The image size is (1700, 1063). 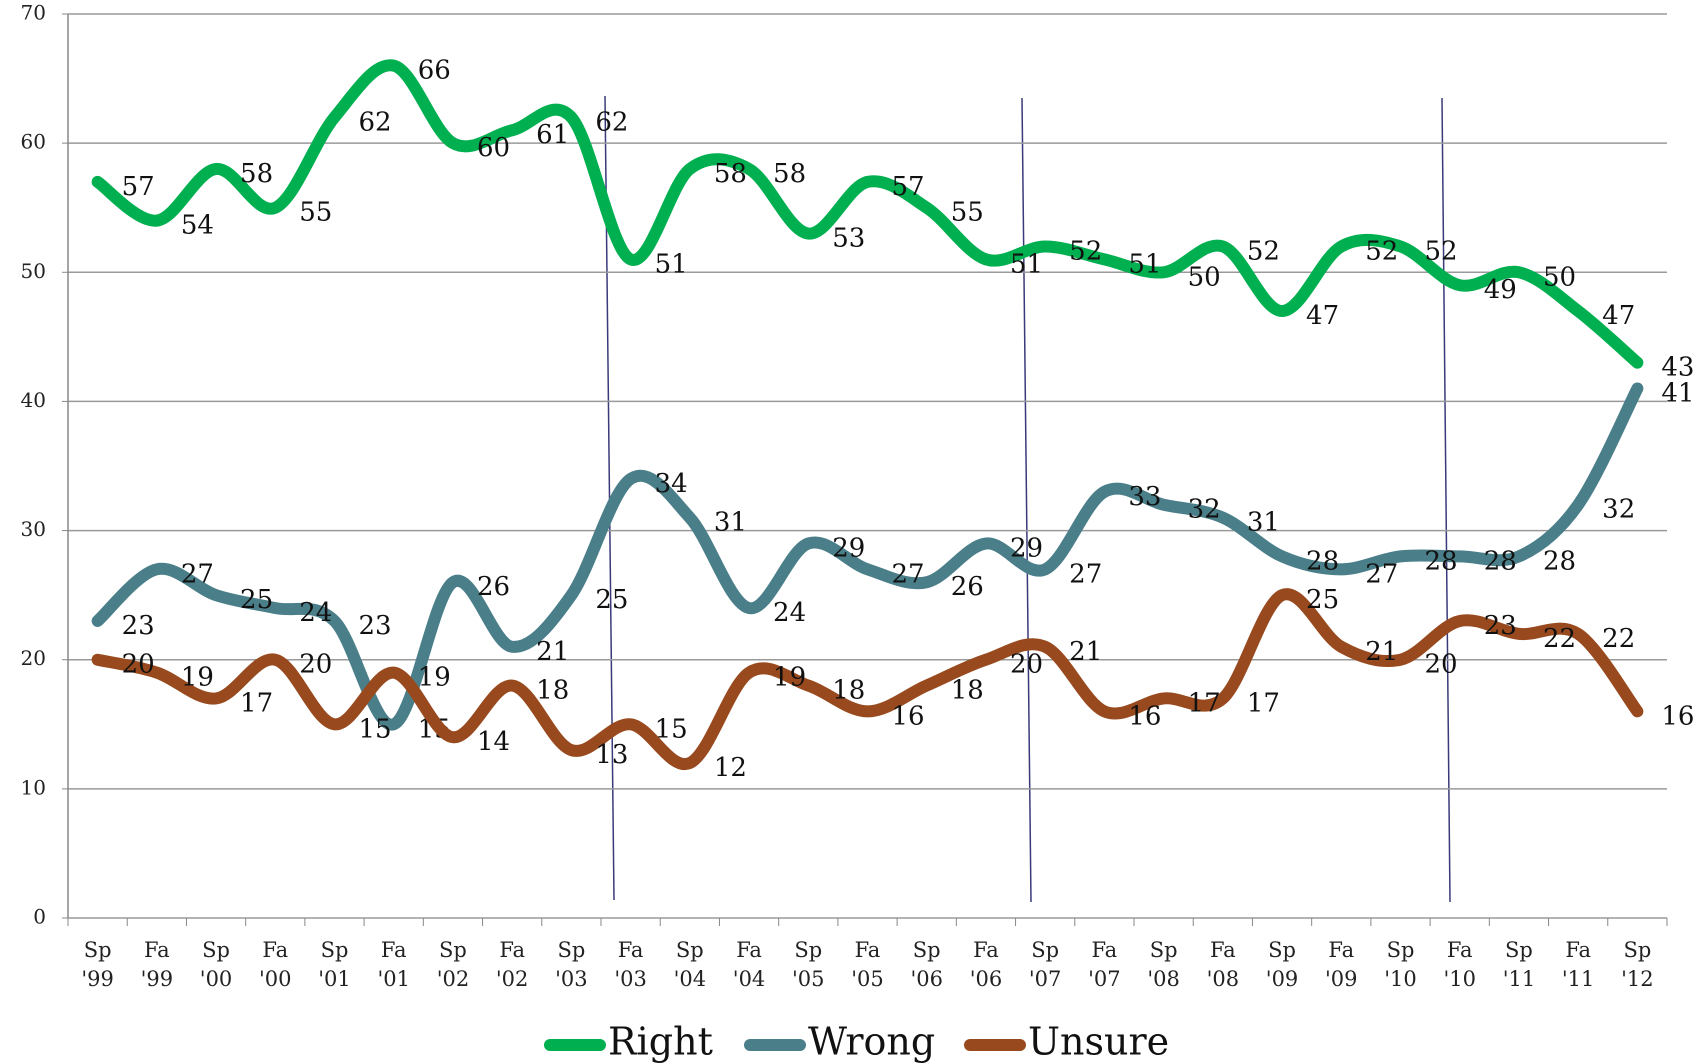 I want to click on y-tick-label: 70, so click(x=33, y=13).